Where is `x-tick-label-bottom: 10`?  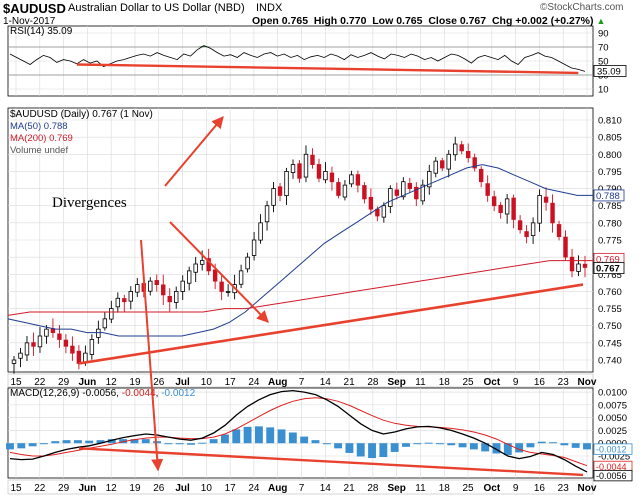 x-tick-label-bottom: 10 is located at coordinates (207, 488).